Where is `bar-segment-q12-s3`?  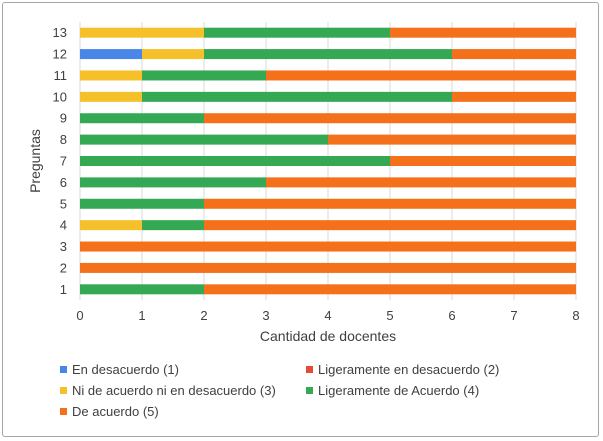
bar-segment-q12-s3 is located at coordinates (173, 54).